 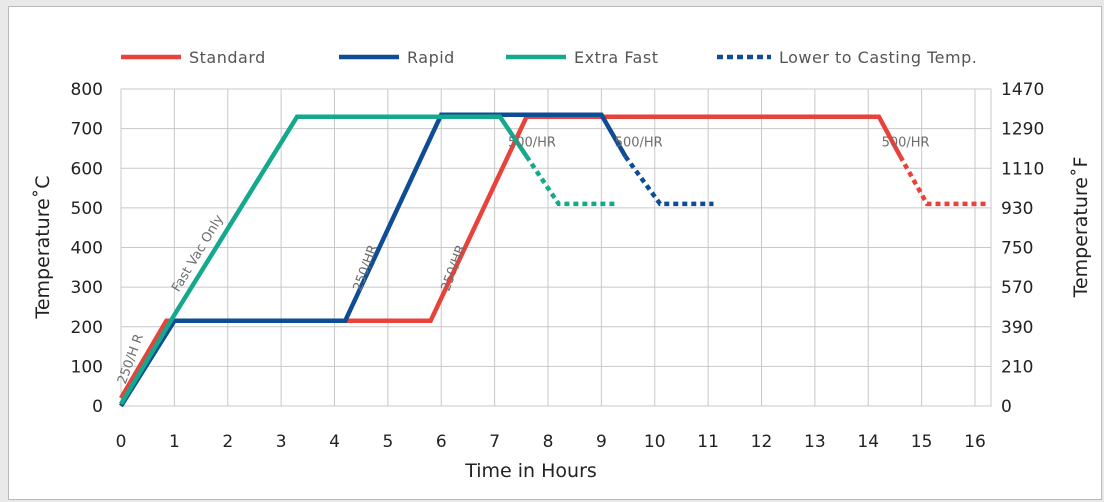 I want to click on series-dashed-extra-fast, so click(x=571, y=181).